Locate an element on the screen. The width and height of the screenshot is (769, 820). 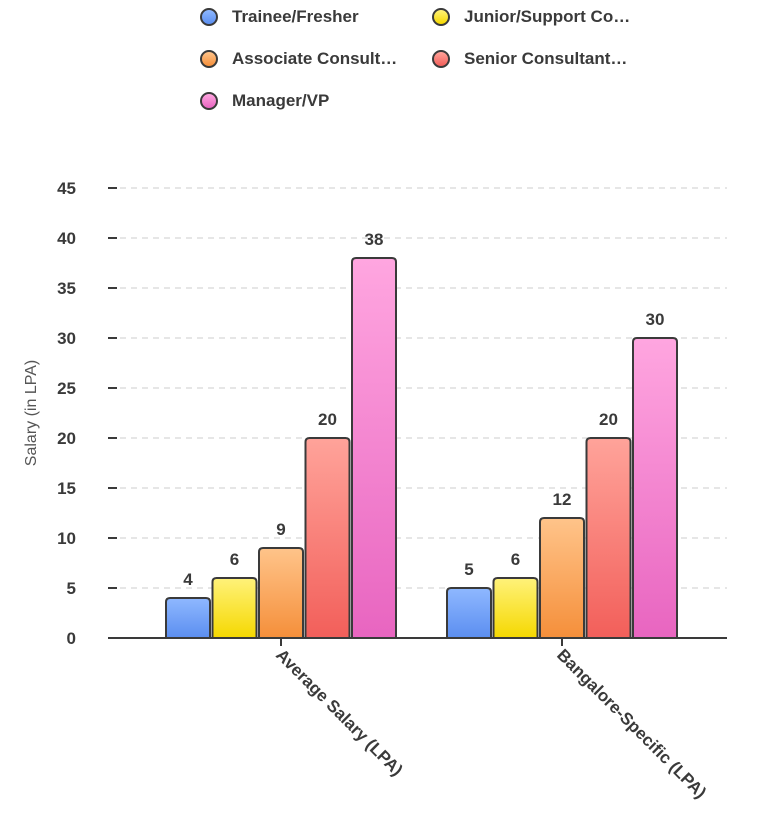
legend-swatch-senior is located at coordinates (441, 59).